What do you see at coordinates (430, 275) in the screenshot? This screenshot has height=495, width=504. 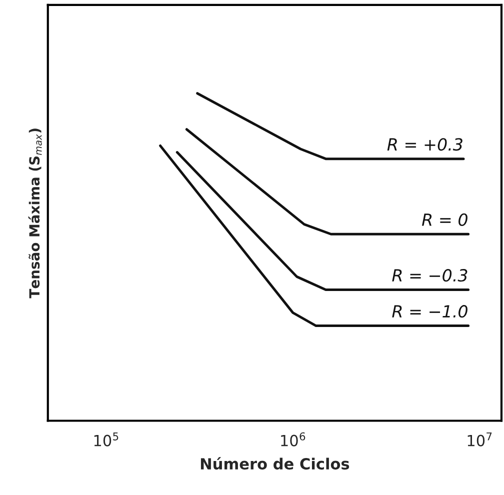 I see `series-label: R = −0.3` at bounding box center [430, 275].